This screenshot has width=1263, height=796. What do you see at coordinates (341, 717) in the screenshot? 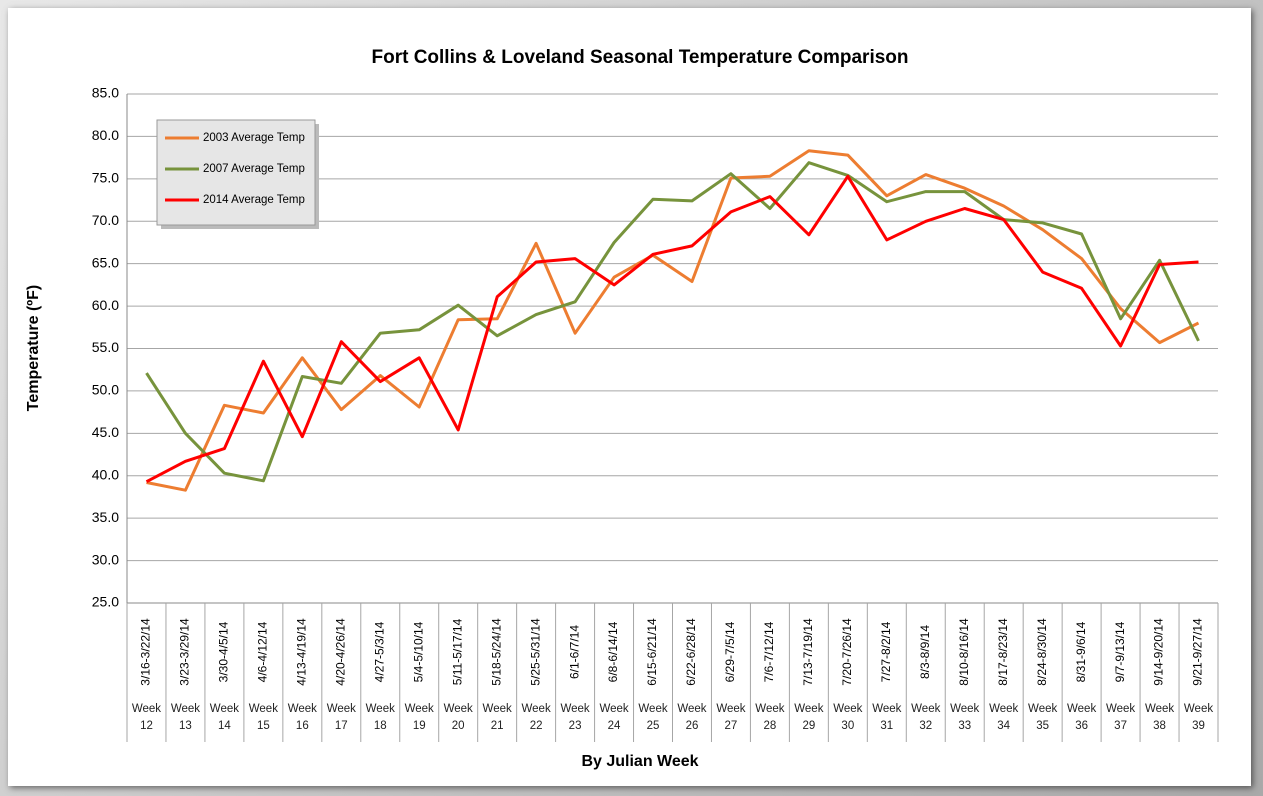
I see `week-label: Week 17` at bounding box center [341, 717].